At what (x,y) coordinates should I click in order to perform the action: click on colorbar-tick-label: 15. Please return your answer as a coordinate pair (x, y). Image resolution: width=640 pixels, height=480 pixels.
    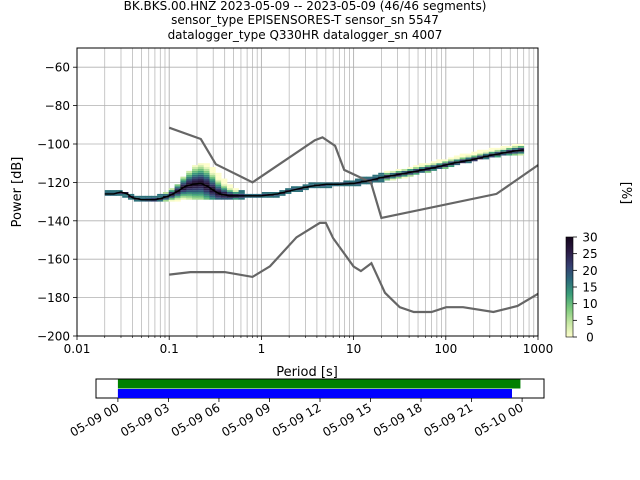
    Looking at the image, I should click on (589, 288).